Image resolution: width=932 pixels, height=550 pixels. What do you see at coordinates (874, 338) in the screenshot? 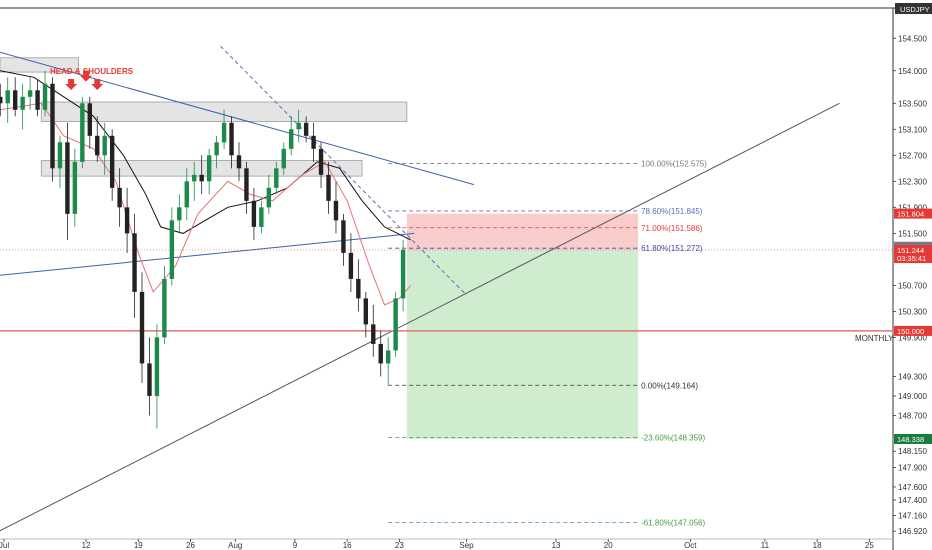
I see `monthly-level-label: MONTHLY` at bounding box center [874, 338].